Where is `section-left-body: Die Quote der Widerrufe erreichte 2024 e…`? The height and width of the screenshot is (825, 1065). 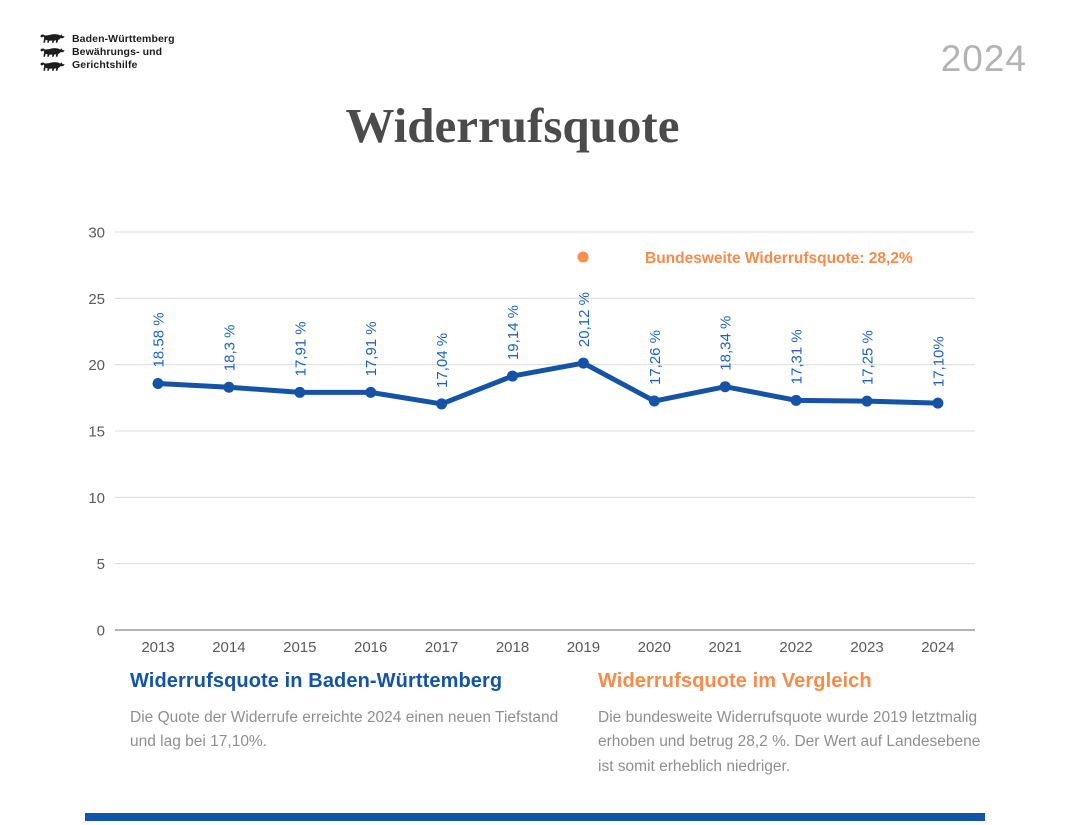 section-left-body: Die Quote der Widerrufe erreichte 2024 e… is located at coordinates (344, 730).